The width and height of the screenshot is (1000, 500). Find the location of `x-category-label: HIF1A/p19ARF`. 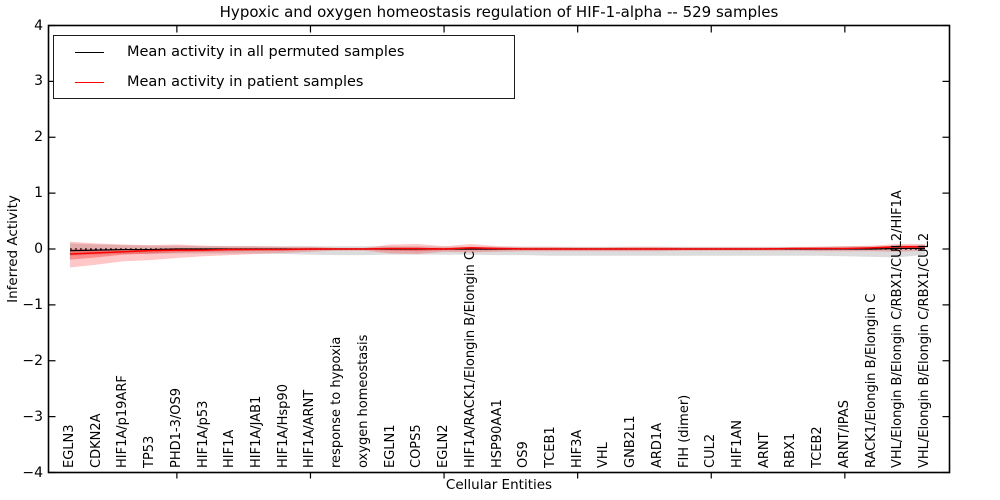

x-category-label: HIF1A/p19ARF is located at coordinates (123, 421).